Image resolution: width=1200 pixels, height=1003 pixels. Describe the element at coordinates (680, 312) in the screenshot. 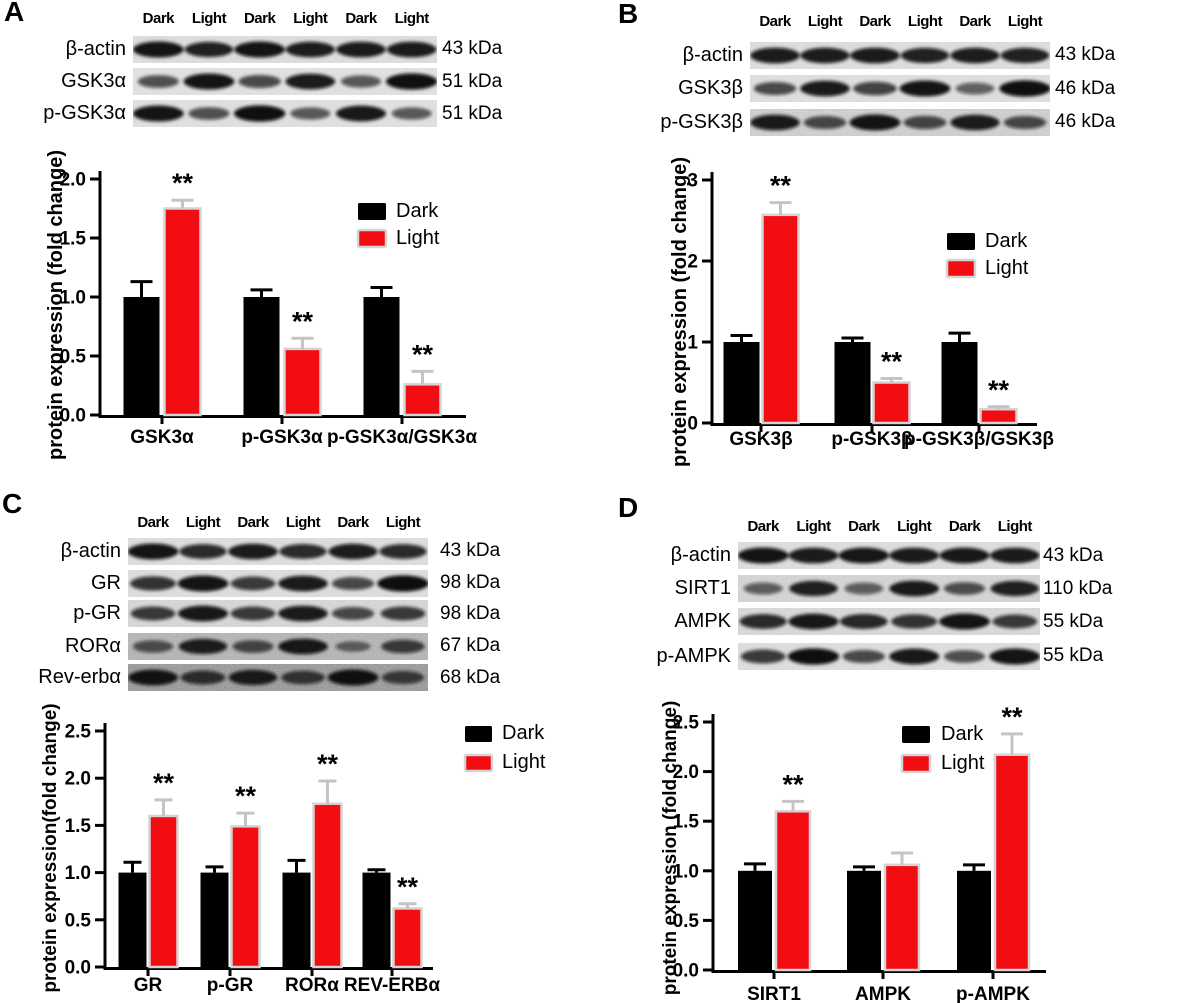

I see `y-axis-label: protein expression (fold change)` at that location.